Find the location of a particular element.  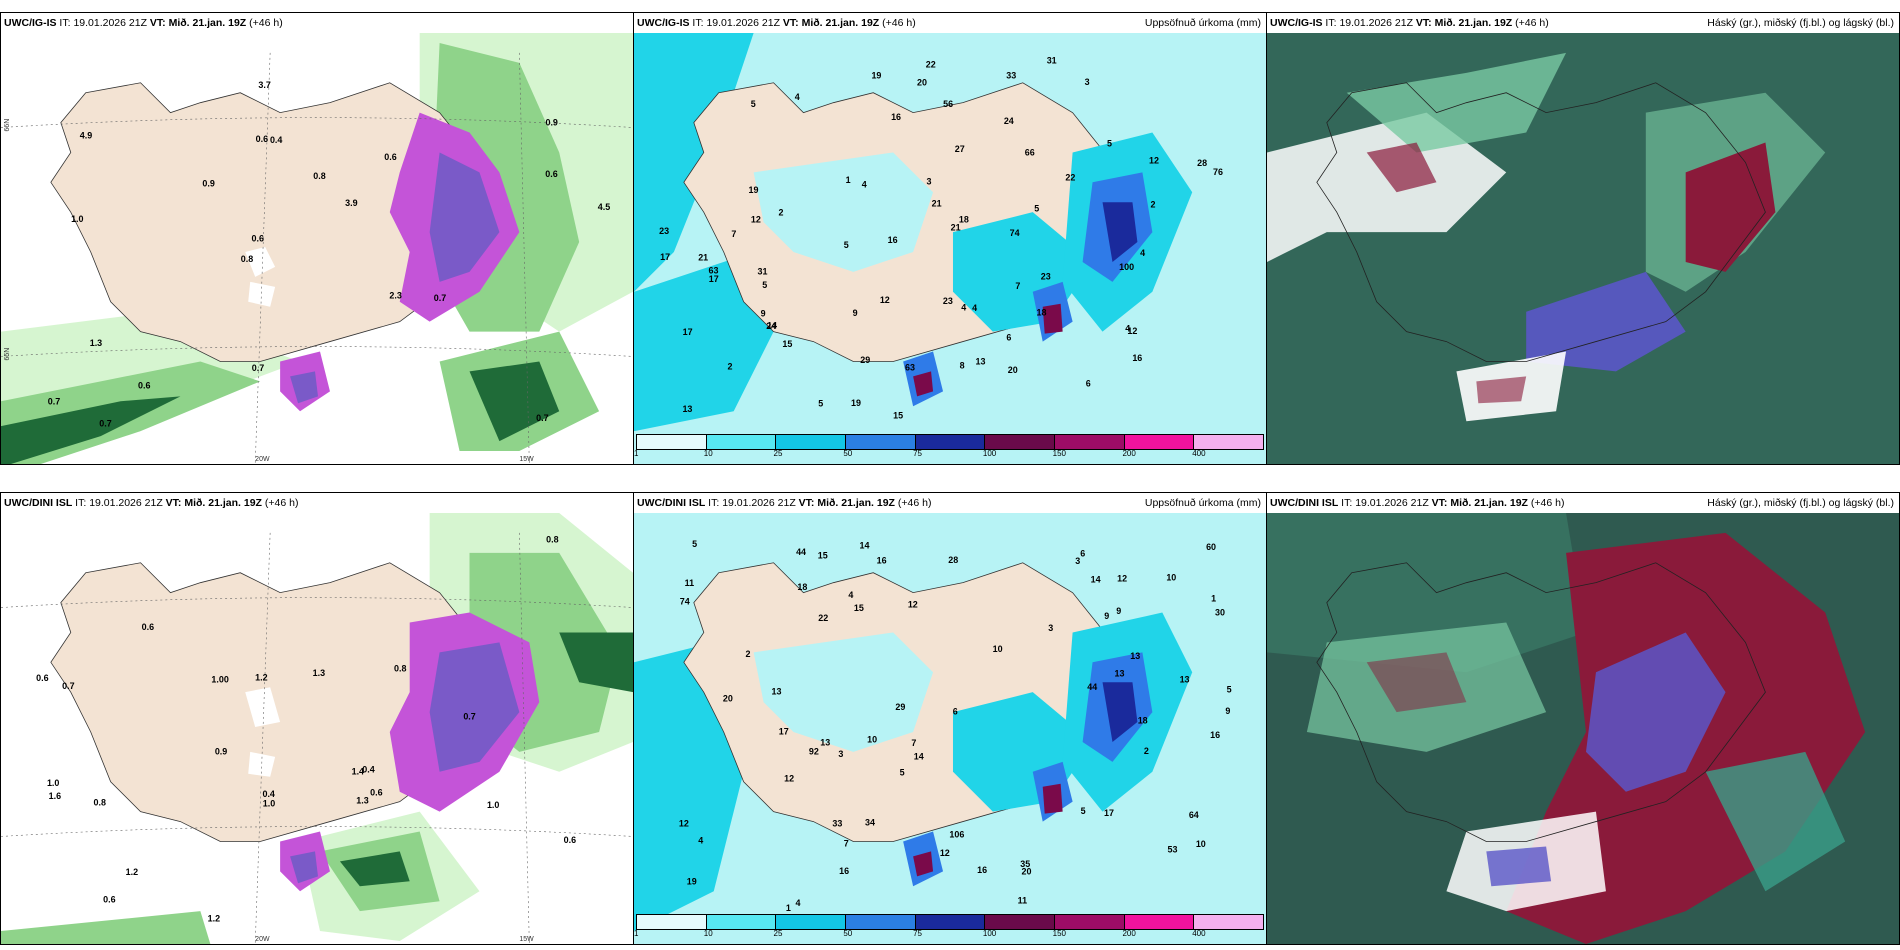

colorbar-ticks: 1 10 25 50 75 100 150 200 400 is located at coordinates (949, 935).